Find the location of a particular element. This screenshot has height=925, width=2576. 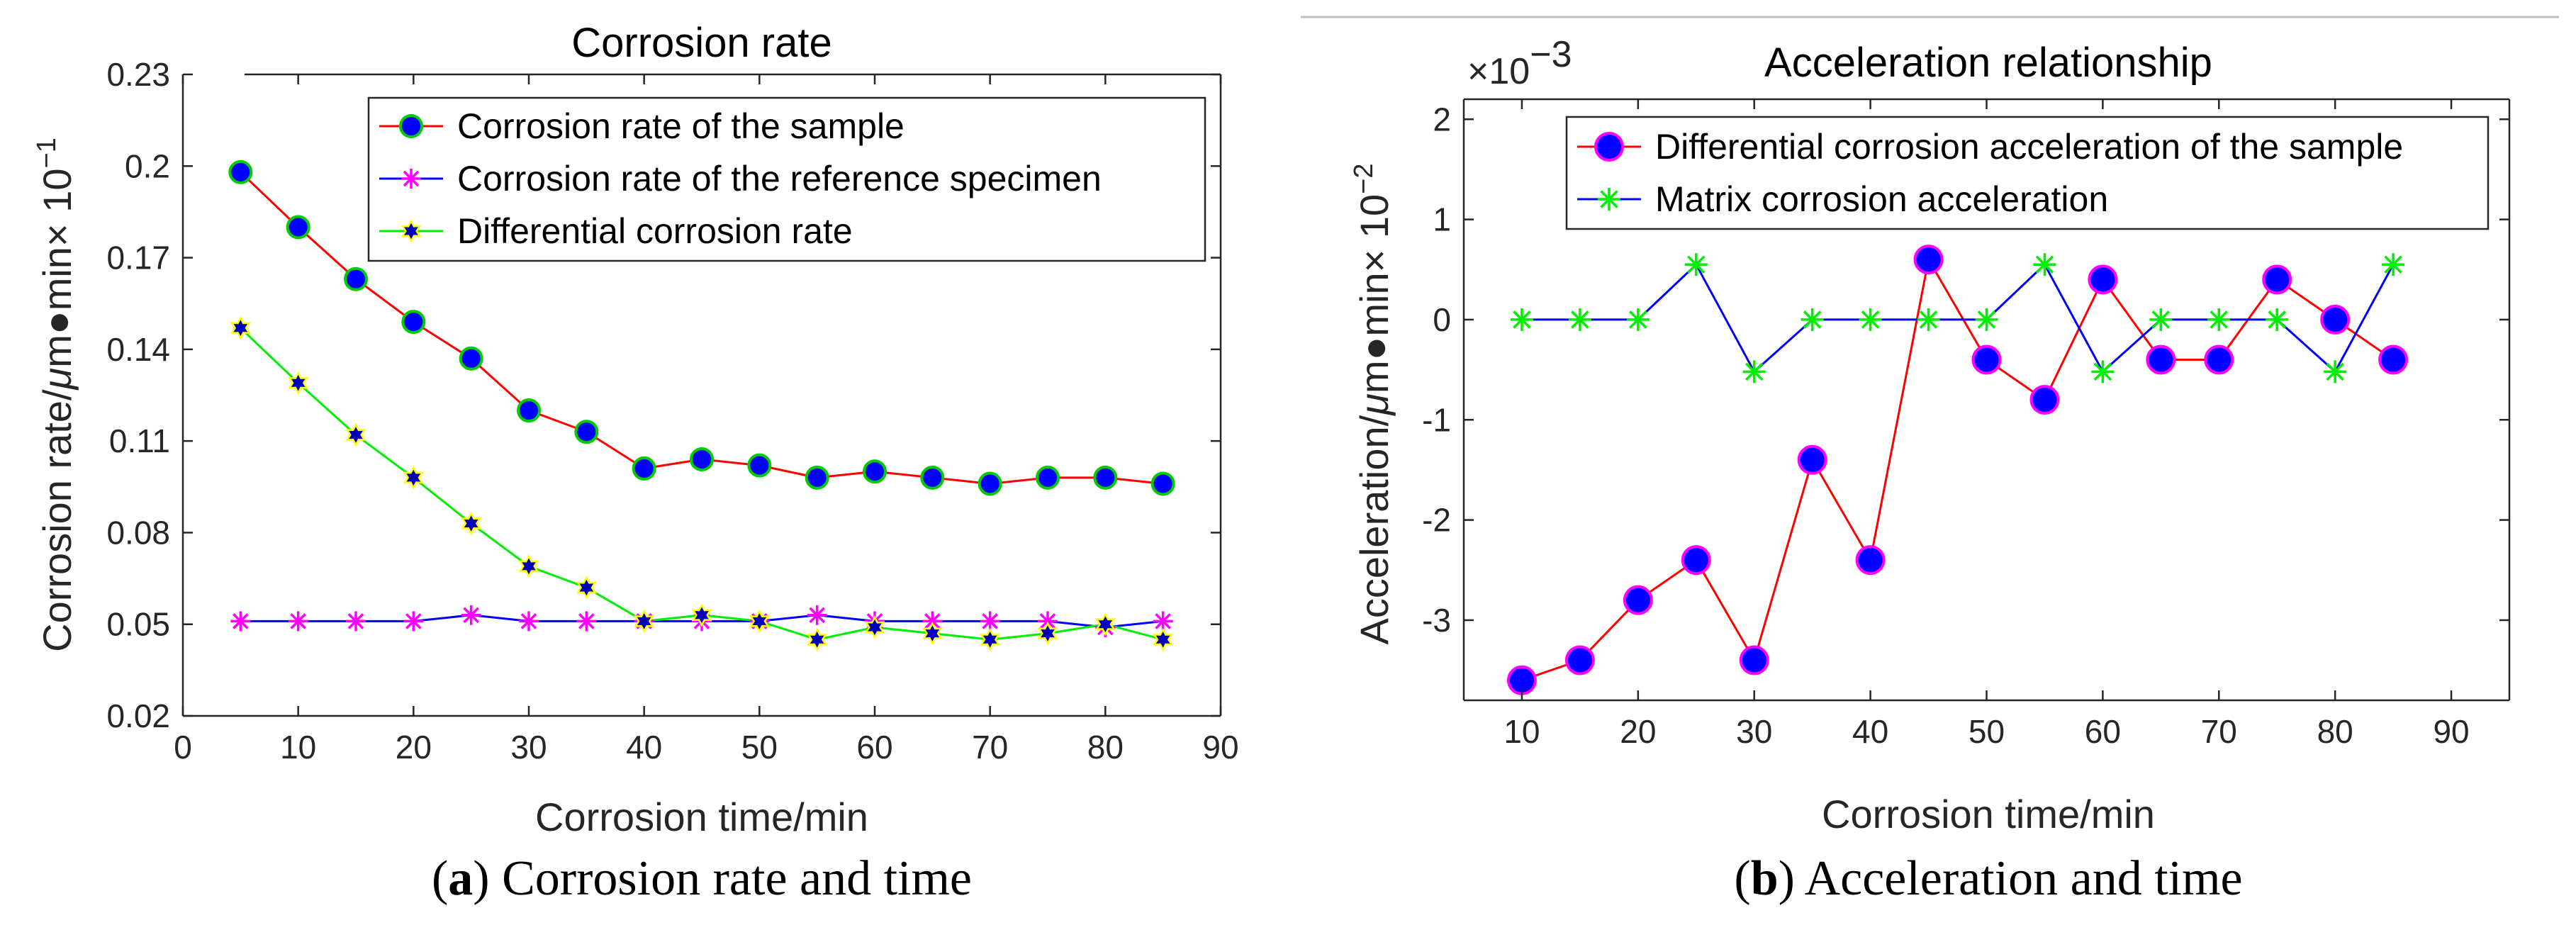

chart-b-caption-open: ( is located at coordinates (1742, 879).